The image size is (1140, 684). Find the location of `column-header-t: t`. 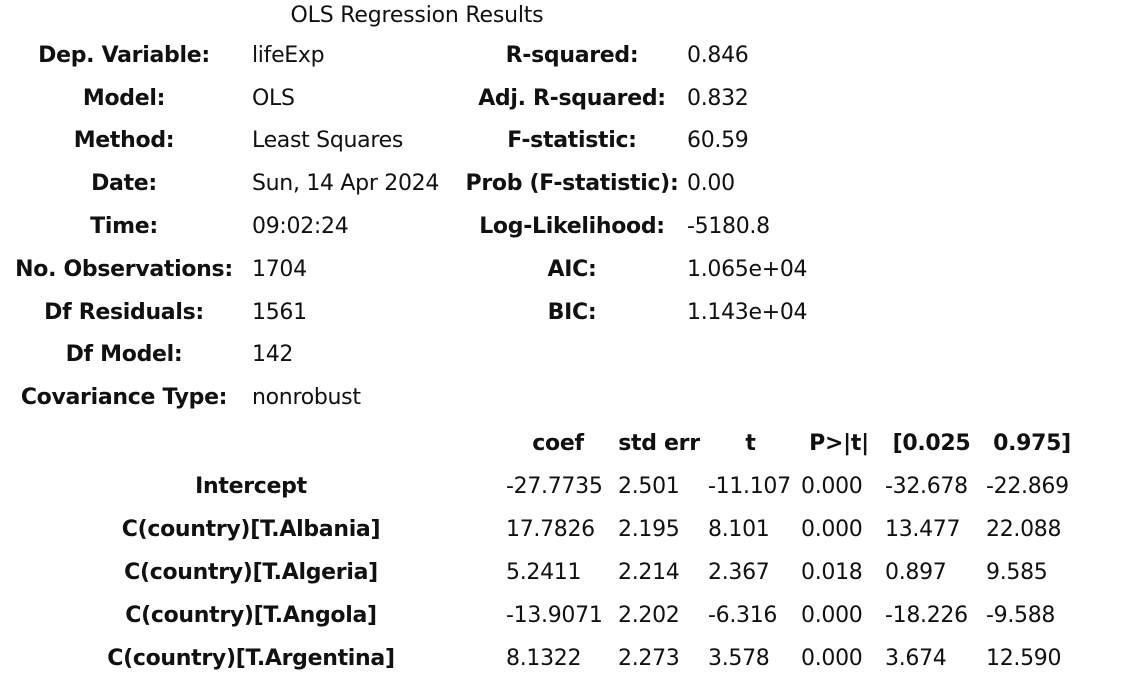

column-header-t: t is located at coordinates (750, 443).